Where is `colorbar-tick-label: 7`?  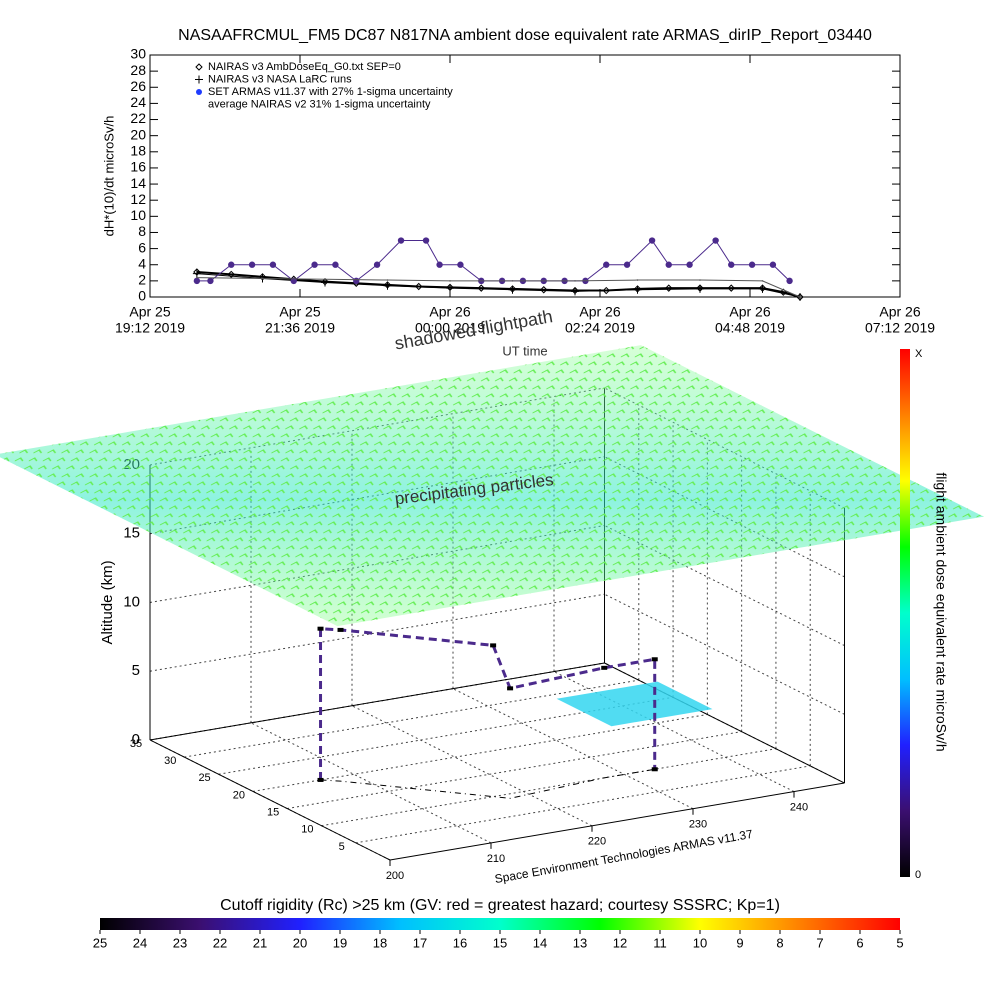
colorbar-tick-label: 7 is located at coordinates (819, 942).